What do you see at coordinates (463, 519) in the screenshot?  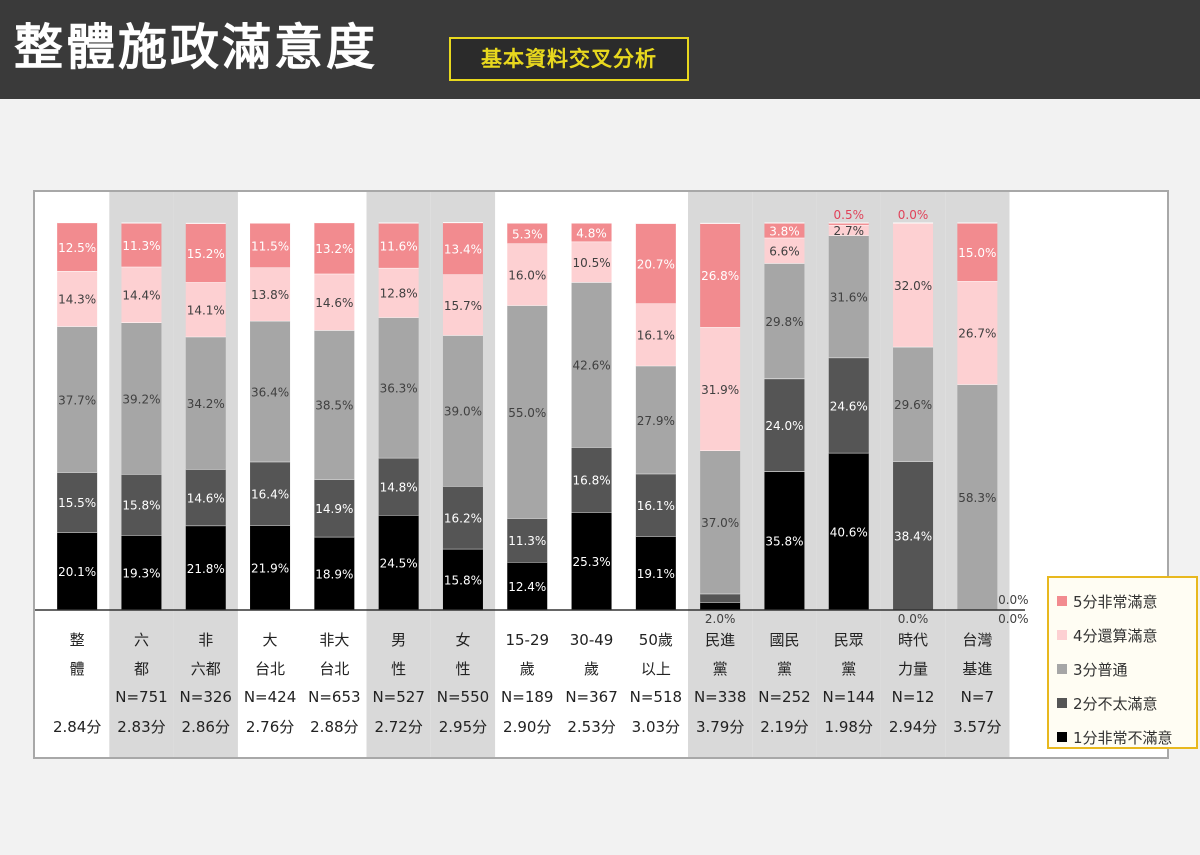 I see `data-label: 16.2%` at bounding box center [463, 519].